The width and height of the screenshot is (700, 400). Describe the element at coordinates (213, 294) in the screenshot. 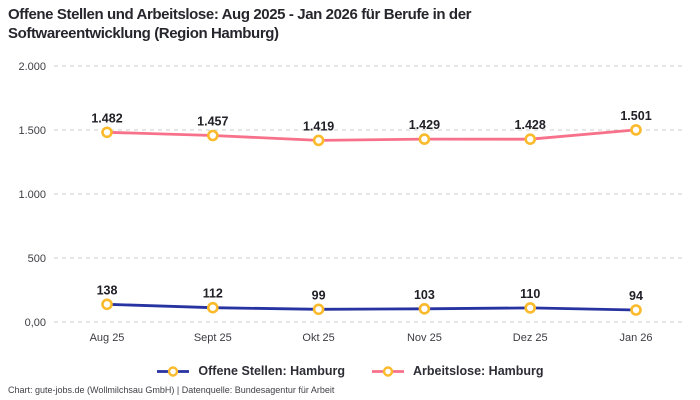

I see `data-point-label: 112` at that location.